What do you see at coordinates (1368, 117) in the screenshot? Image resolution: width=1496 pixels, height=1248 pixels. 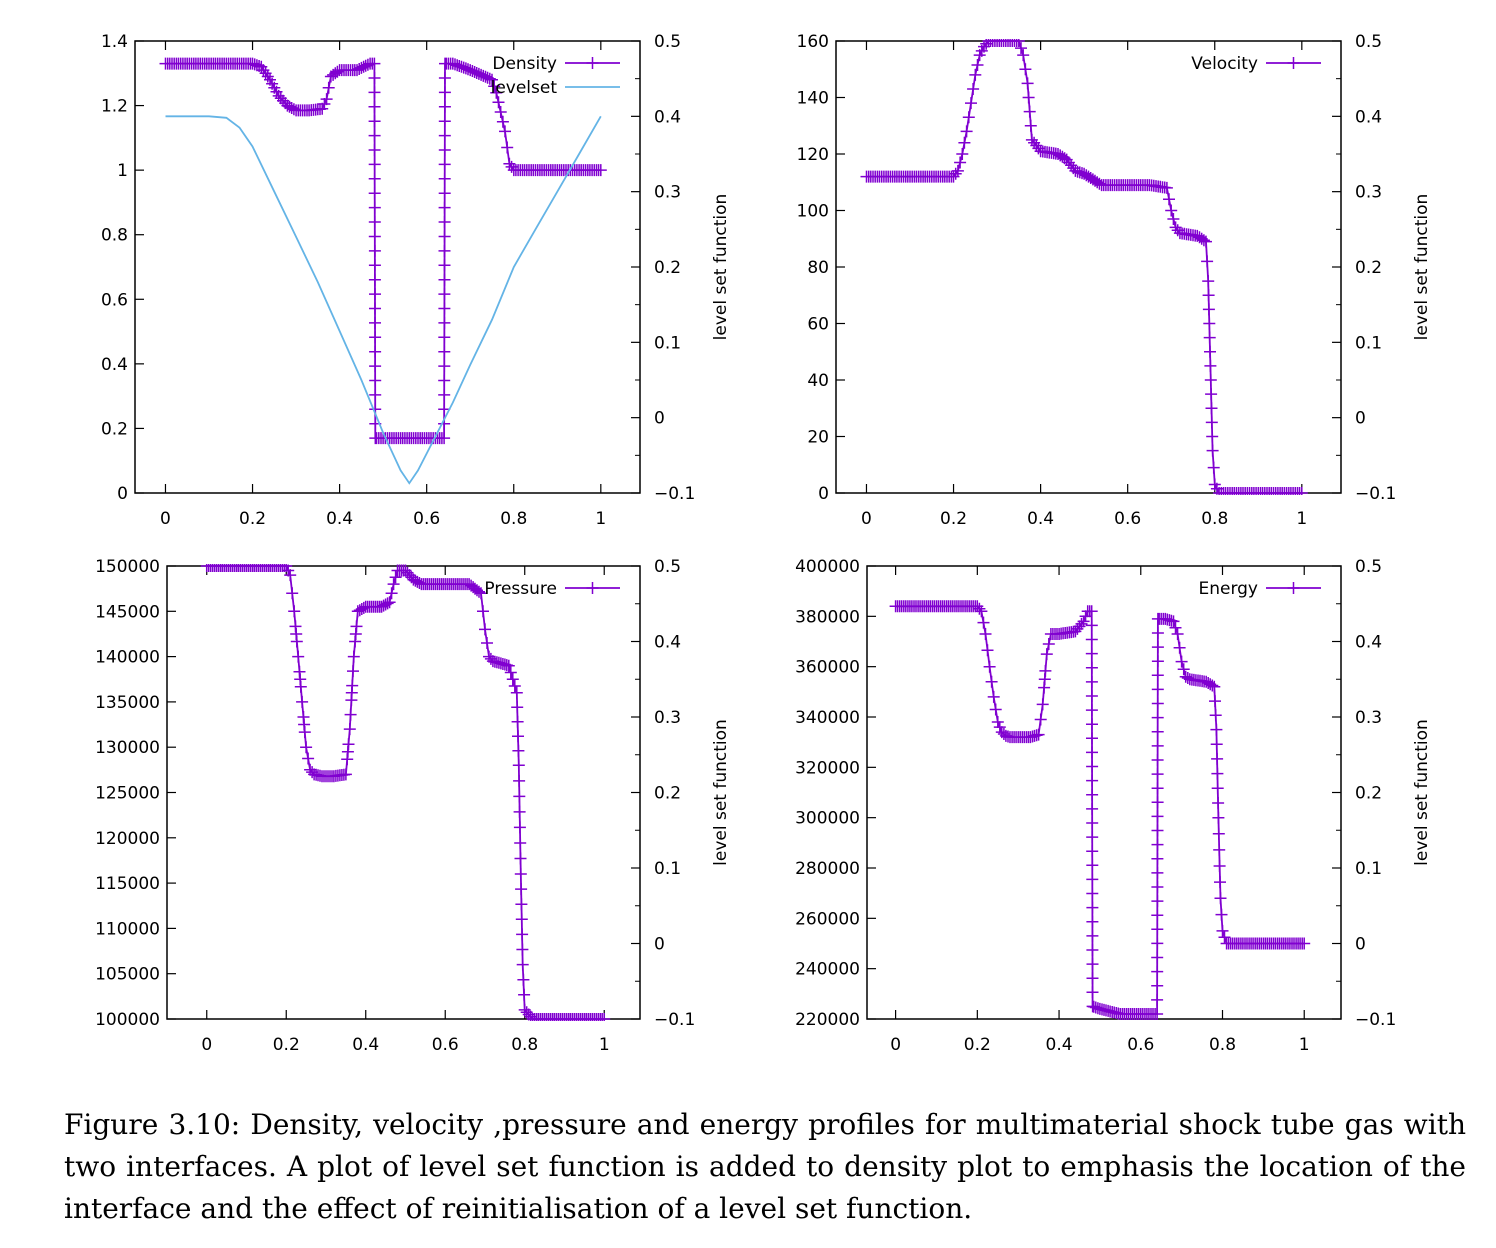 I see `y2-tick-label: 0.4` at bounding box center [1368, 117].